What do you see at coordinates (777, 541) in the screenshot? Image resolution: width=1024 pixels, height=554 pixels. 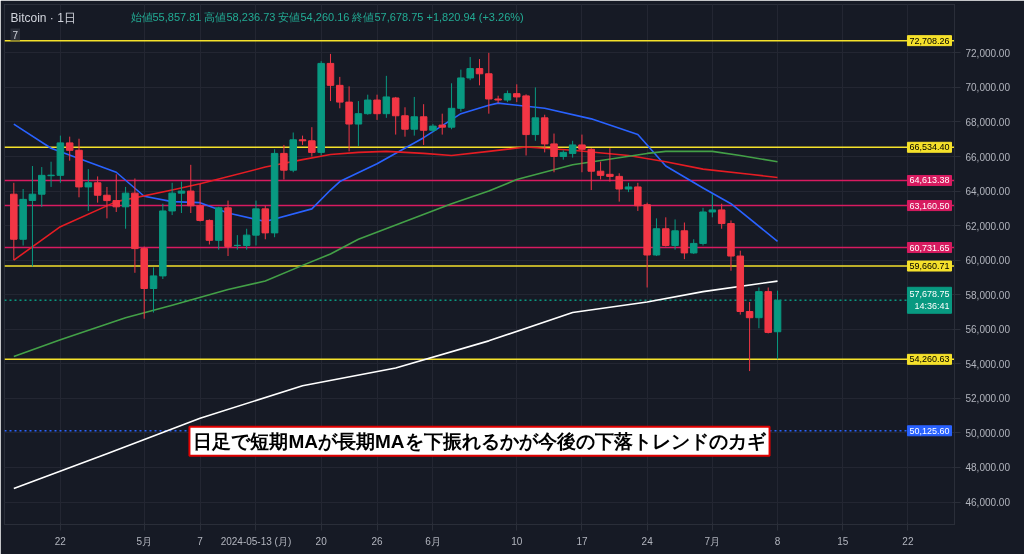 I see `x-tick-label: 8` at bounding box center [777, 541].